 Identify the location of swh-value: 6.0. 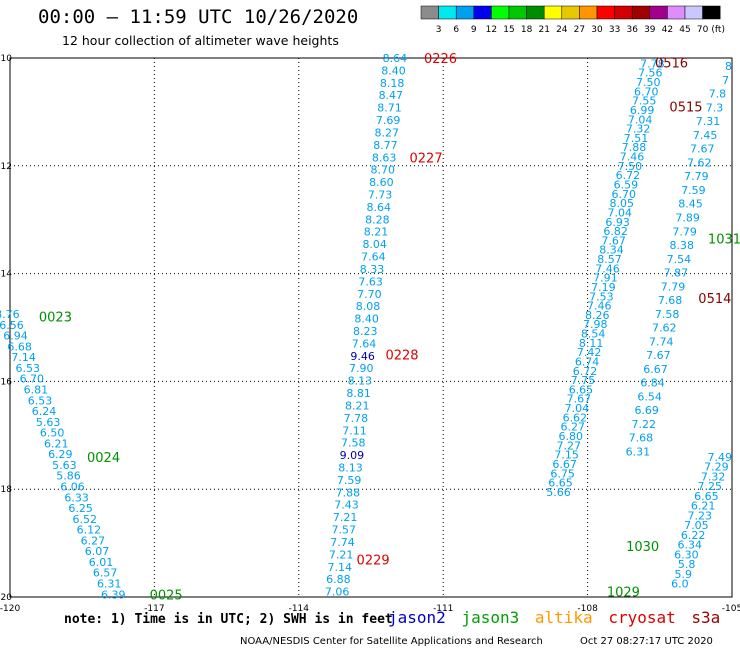
(680, 584).